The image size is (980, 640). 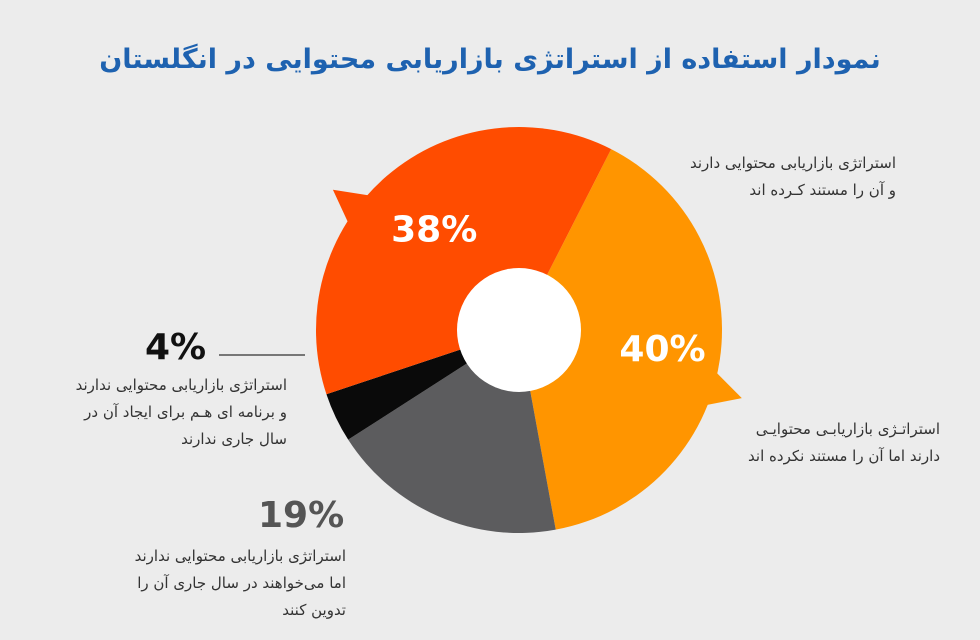 What do you see at coordinates (240, 556) in the screenshot?
I see `description-19-line-1: استراتژی بازاریابی محتوایی ندارند` at bounding box center [240, 556].